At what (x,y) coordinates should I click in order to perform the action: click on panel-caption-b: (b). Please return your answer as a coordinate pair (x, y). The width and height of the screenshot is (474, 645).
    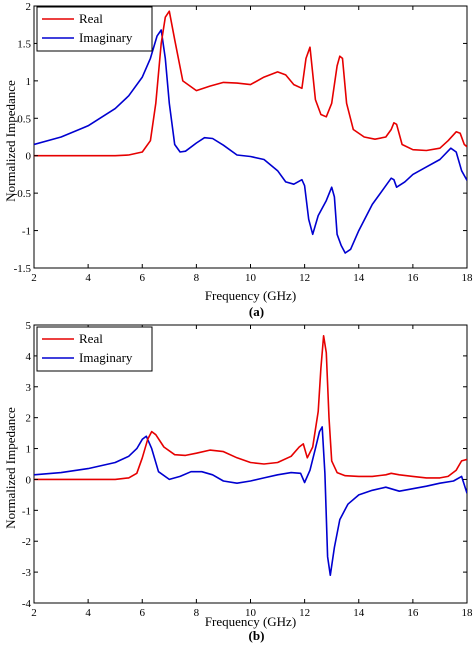
    Looking at the image, I should click on (257, 635).